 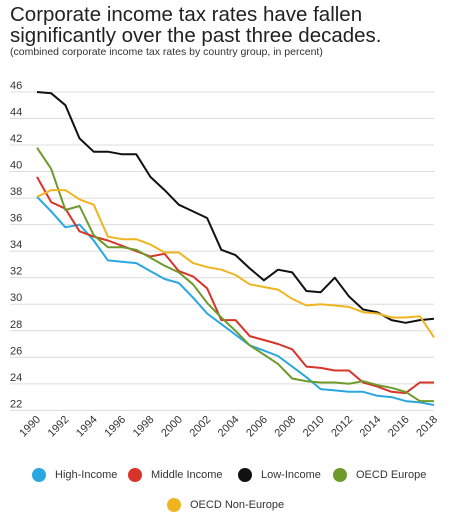 What do you see at coordinates (39, 475) in the screenshot?
I see `legend-marker-high-income` at bounding box center [39, 475].